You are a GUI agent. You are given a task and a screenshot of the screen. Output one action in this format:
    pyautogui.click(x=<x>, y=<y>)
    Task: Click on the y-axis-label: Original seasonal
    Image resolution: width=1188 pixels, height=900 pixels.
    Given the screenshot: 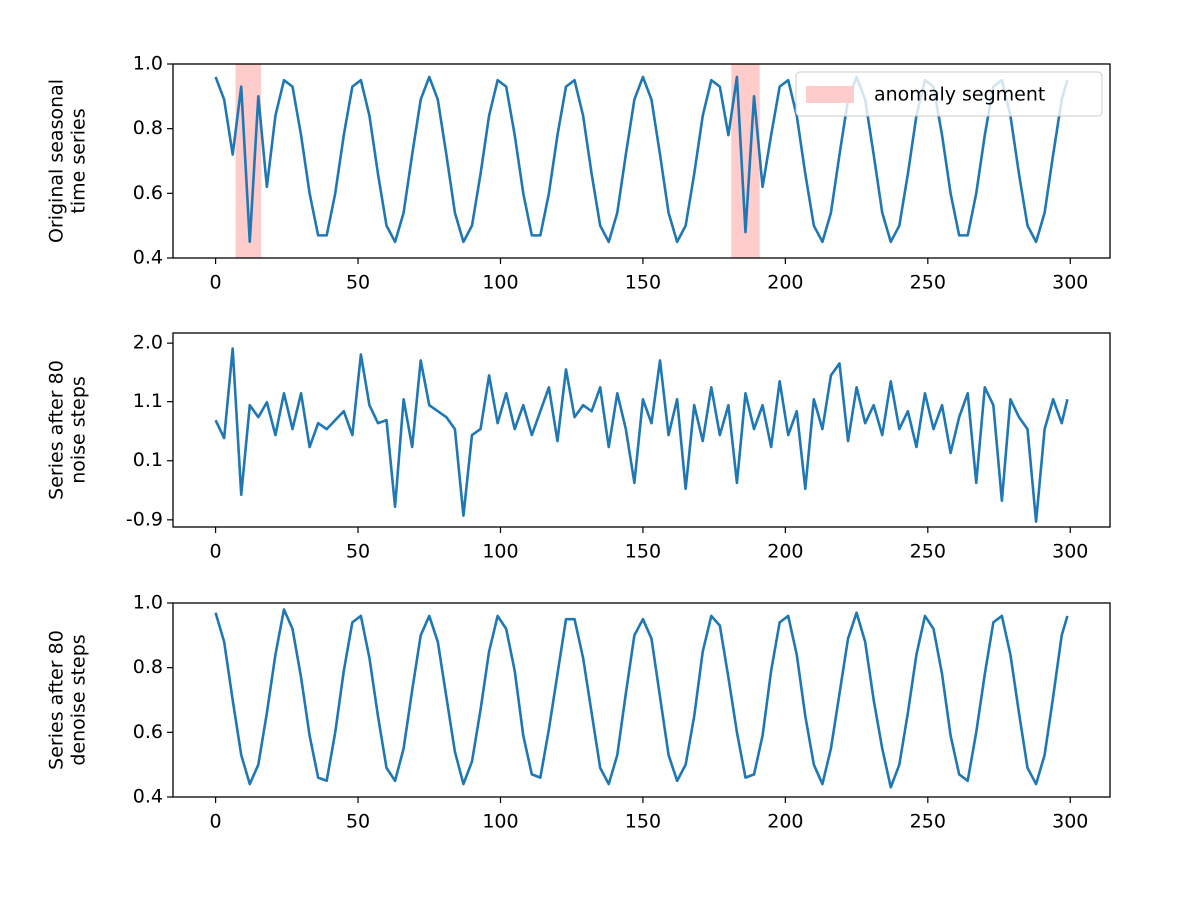 What is the action you would take?
    pyautogui.click(x=57, y=161)
    